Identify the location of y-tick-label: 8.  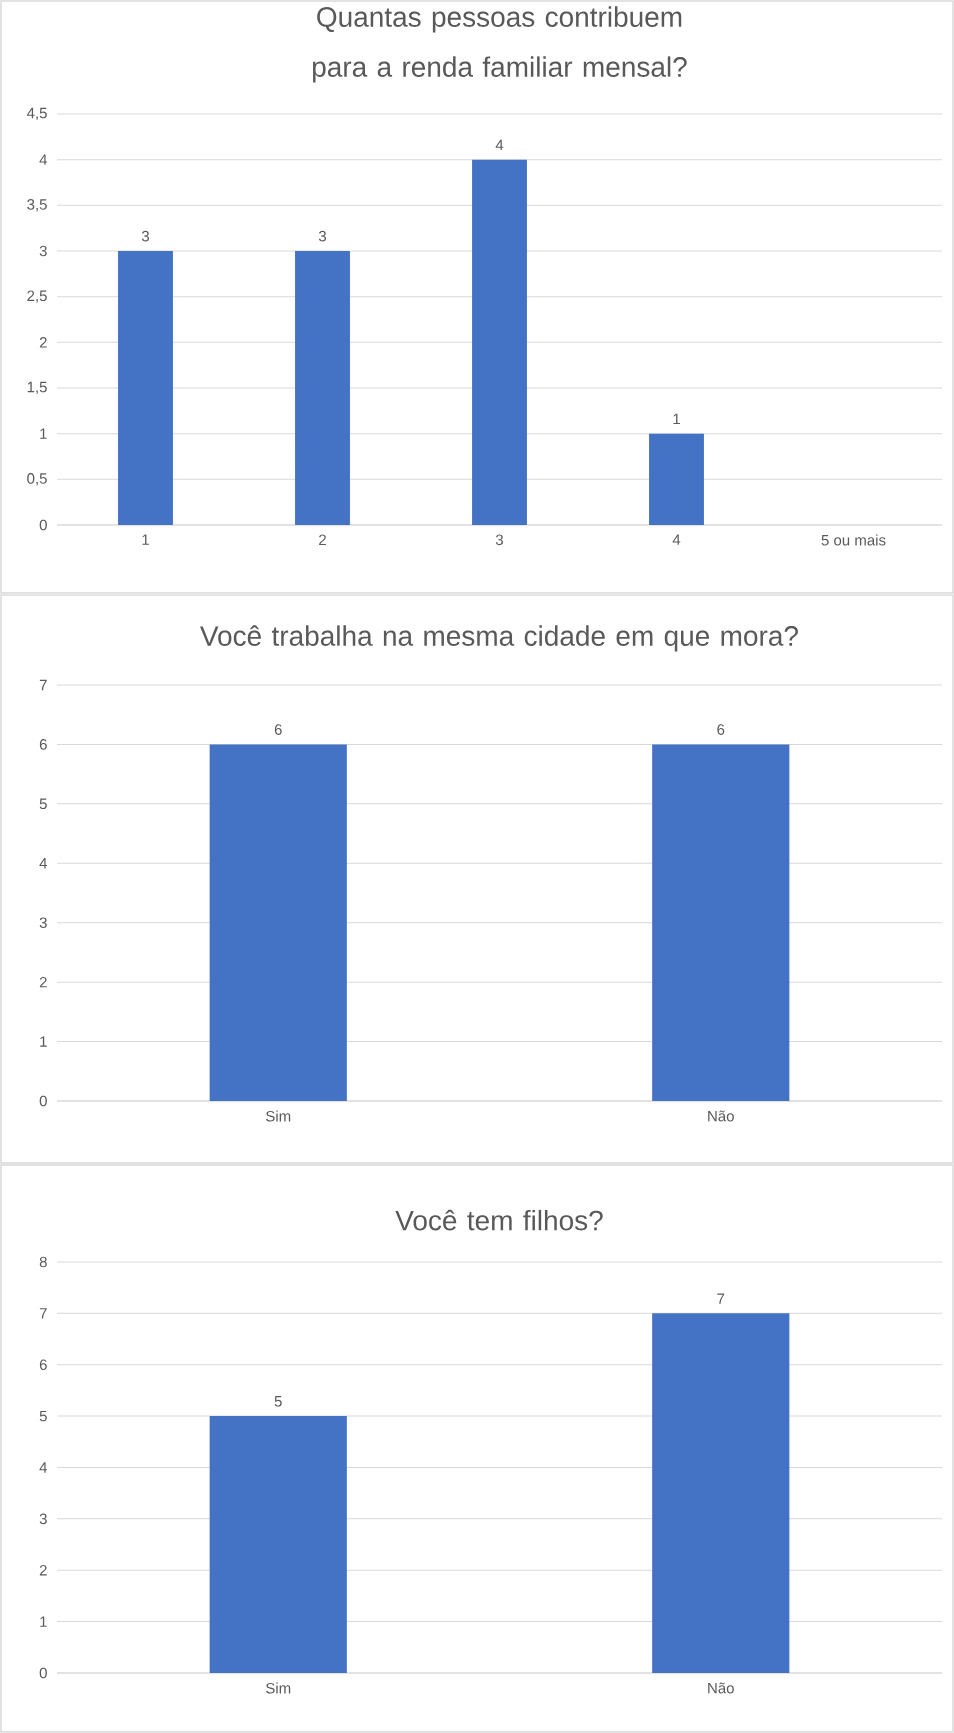
(43, 1262).